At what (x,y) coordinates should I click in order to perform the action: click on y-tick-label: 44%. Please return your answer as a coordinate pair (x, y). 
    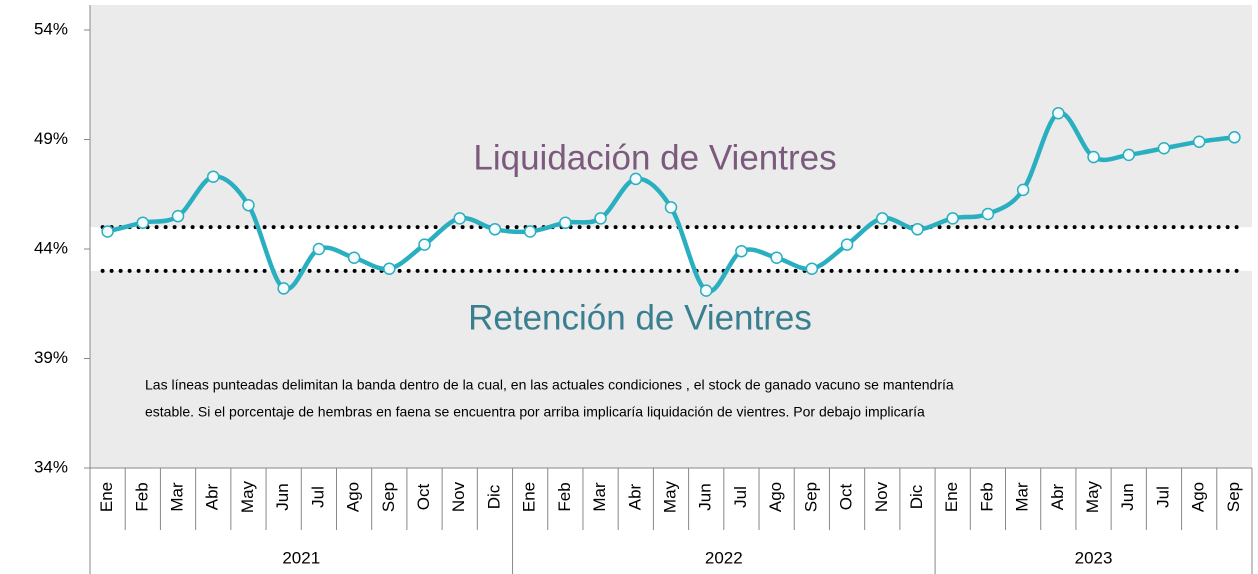
    Looking at the image, I should click on (51, 247).